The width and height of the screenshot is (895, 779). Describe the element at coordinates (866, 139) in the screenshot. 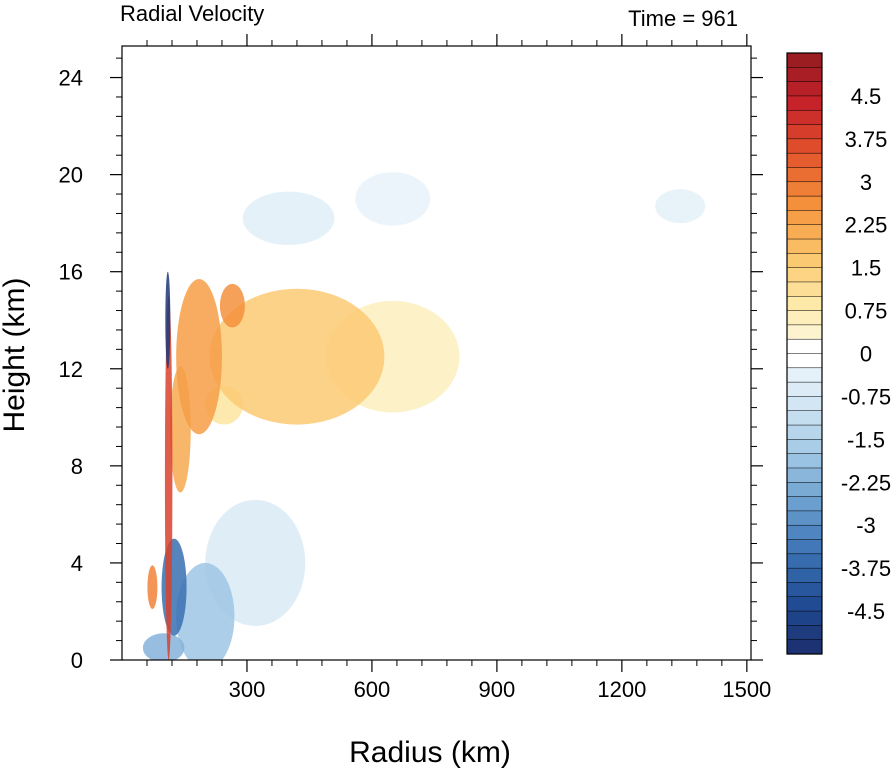

I see `colorbar-label-1: 3.75` at that location.